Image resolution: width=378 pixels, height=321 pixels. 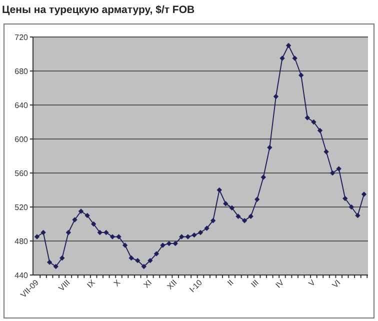 What do you see at coordinates (91, 284) in the screenshot?
I see `x-tick-label: IX` at bounding box center [91, 284].